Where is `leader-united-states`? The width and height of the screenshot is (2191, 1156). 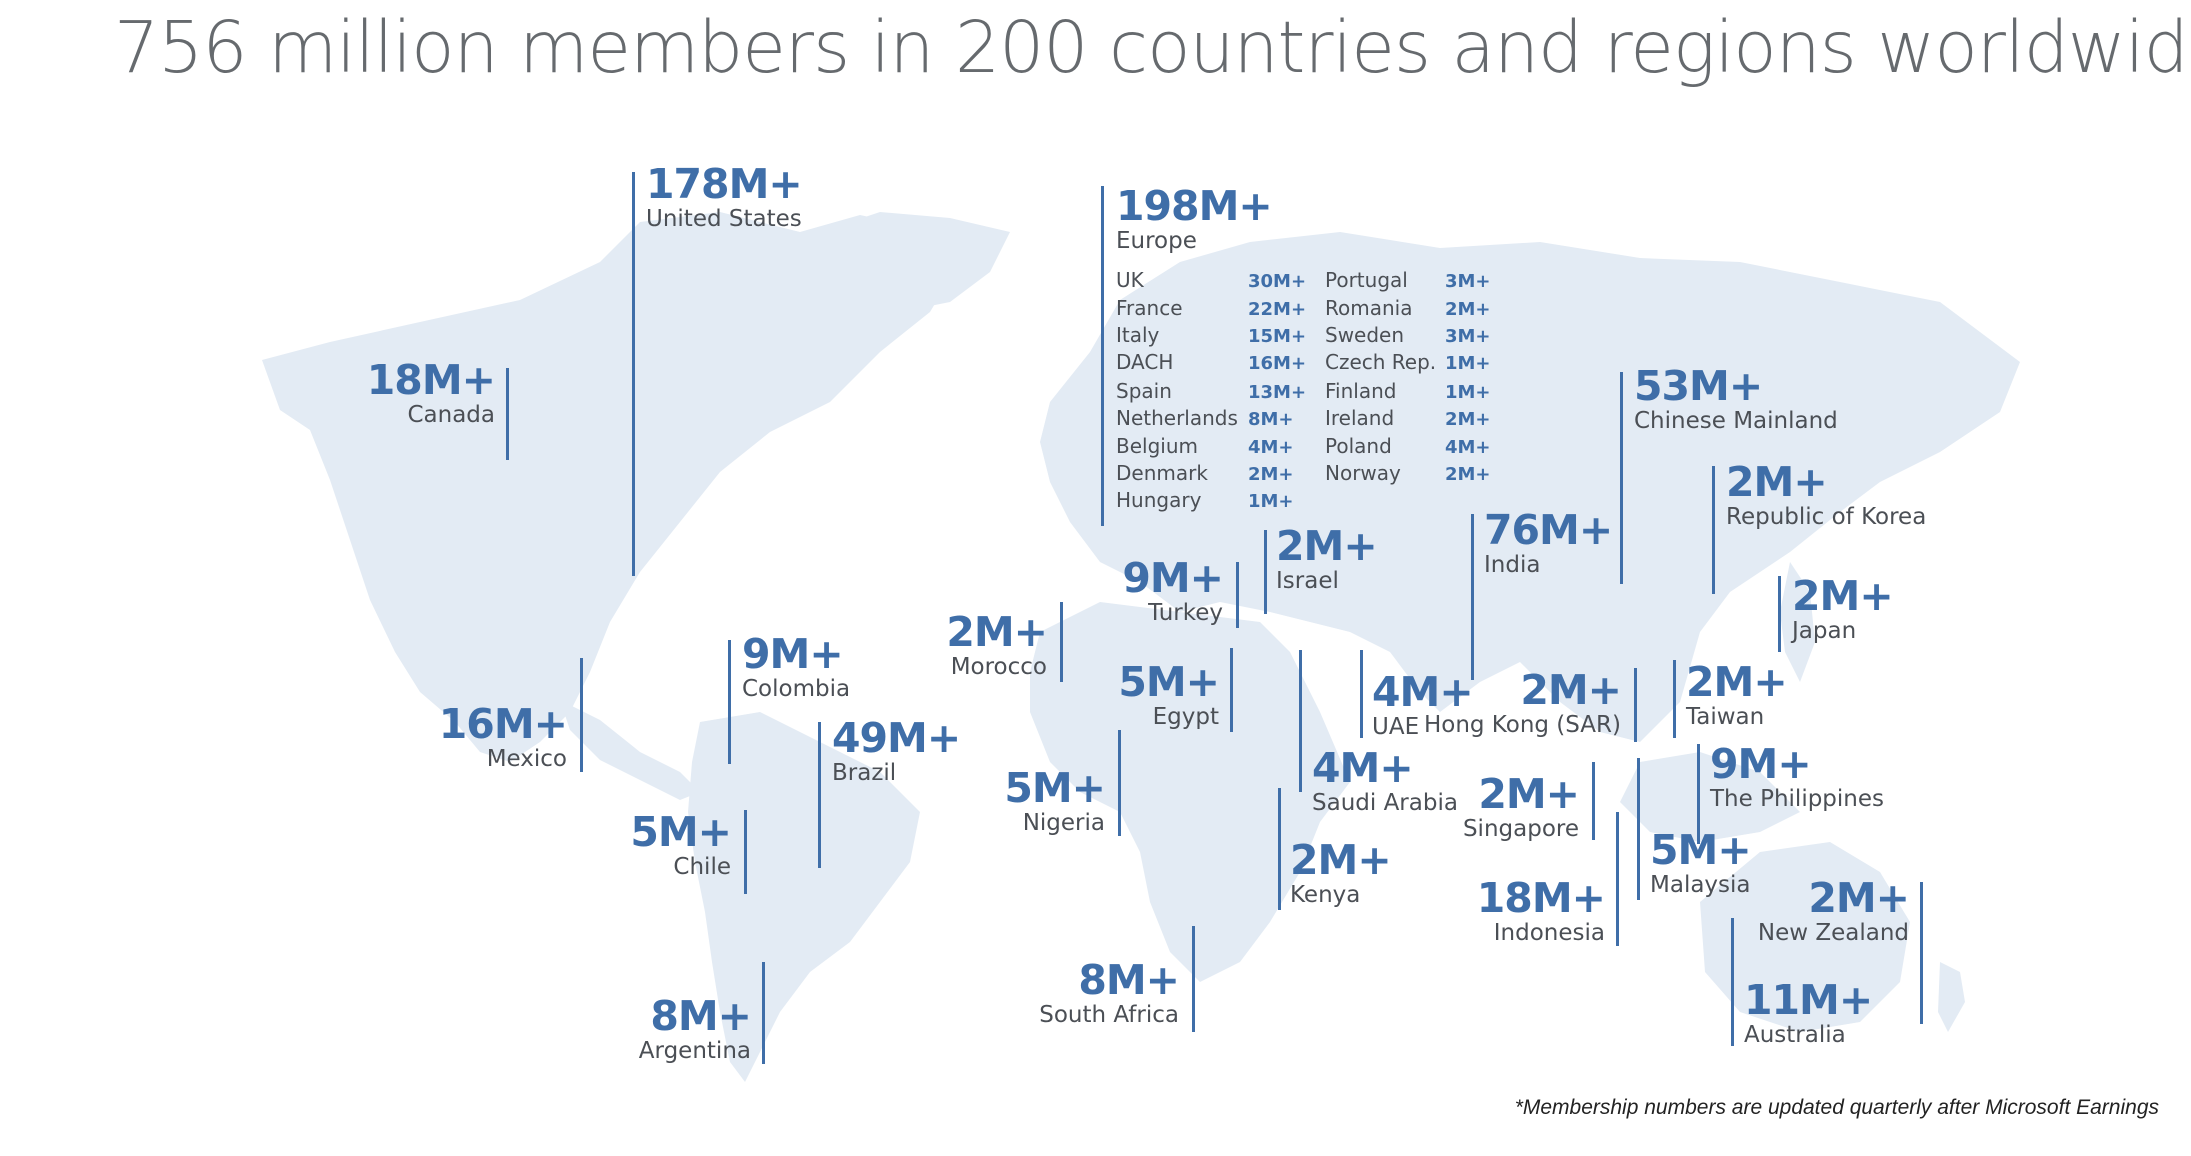 leader-united-states is located at coordinates (633, 374).